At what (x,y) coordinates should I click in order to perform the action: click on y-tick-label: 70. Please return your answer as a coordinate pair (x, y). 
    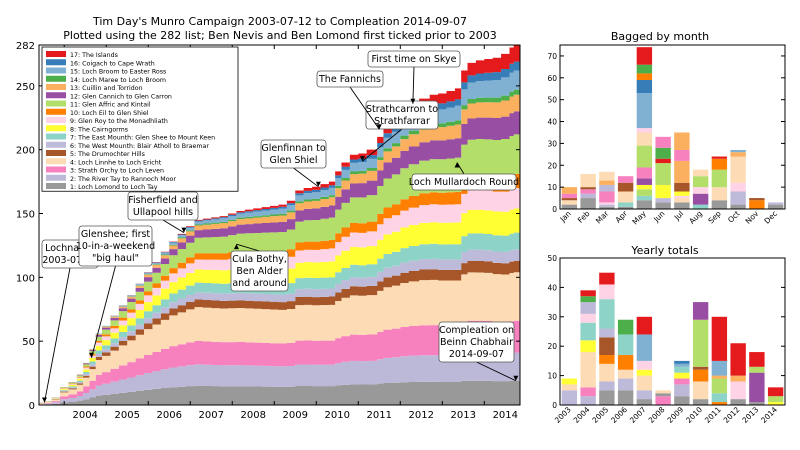
    Looking at the image, I should click on (552, 56).